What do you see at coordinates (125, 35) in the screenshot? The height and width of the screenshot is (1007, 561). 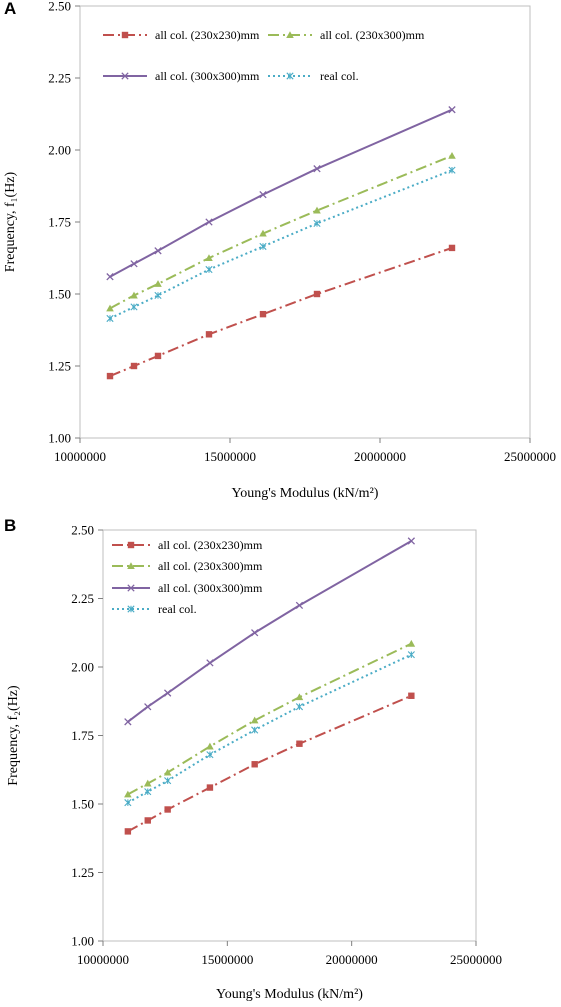 I see `panel-a-series-1-legend-marker` at bounding box center [125, 35].